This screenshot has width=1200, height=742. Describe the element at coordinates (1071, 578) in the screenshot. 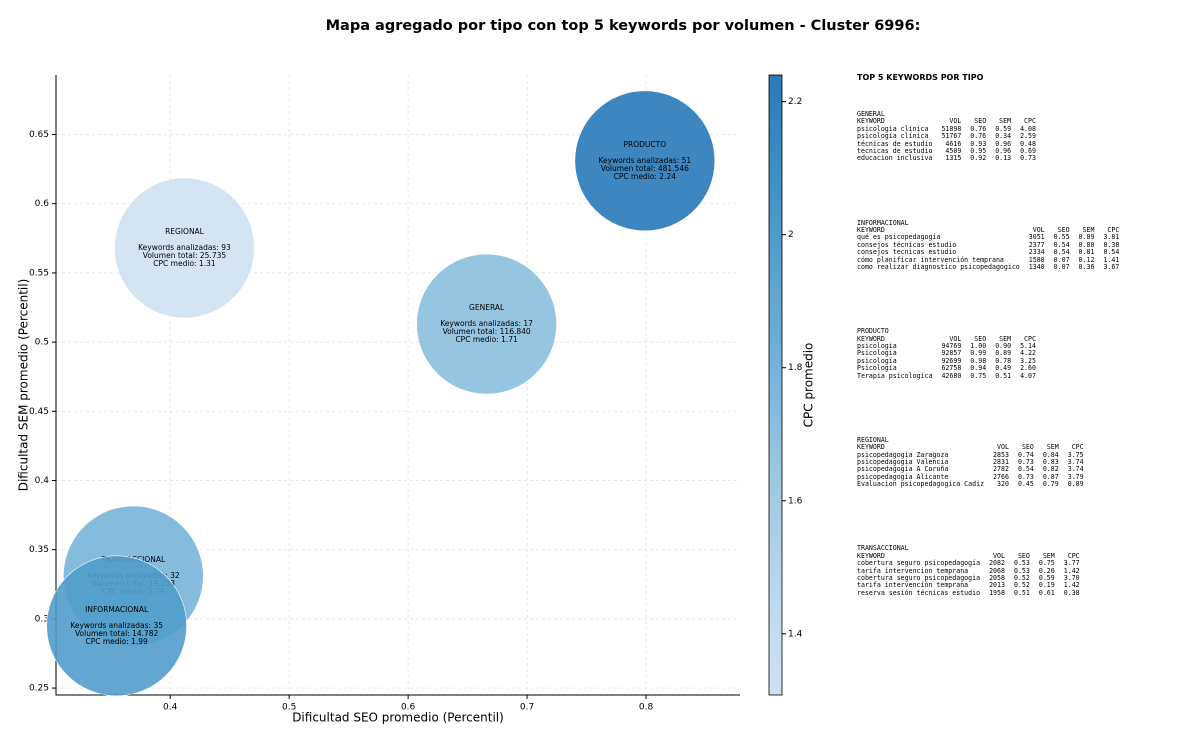

I see `table-cell: 3.70` at that location.